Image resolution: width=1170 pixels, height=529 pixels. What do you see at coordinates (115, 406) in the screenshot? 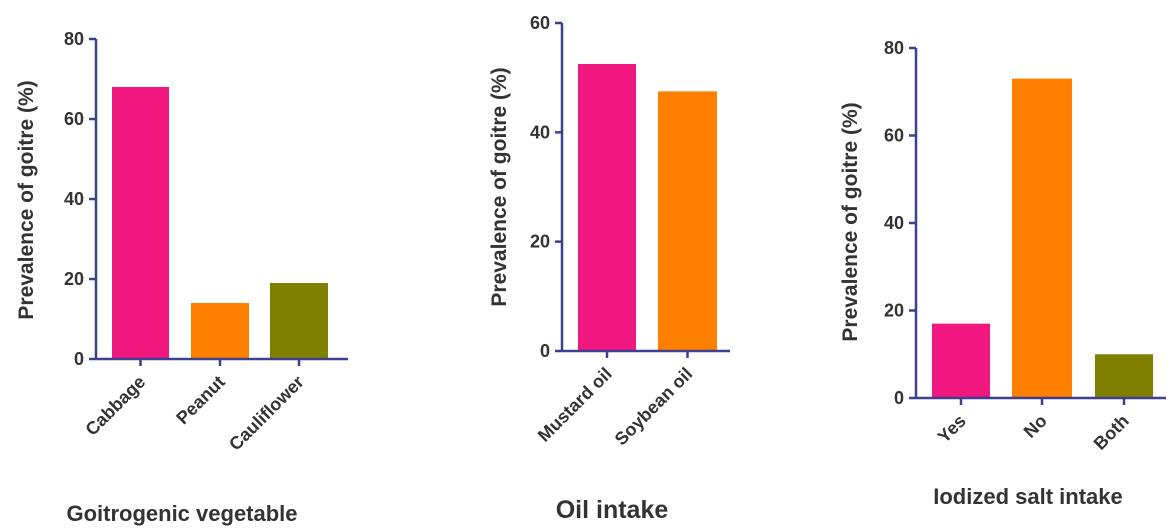
I see `x-tick-label: Cabbage` at bounding box center [115, 406].